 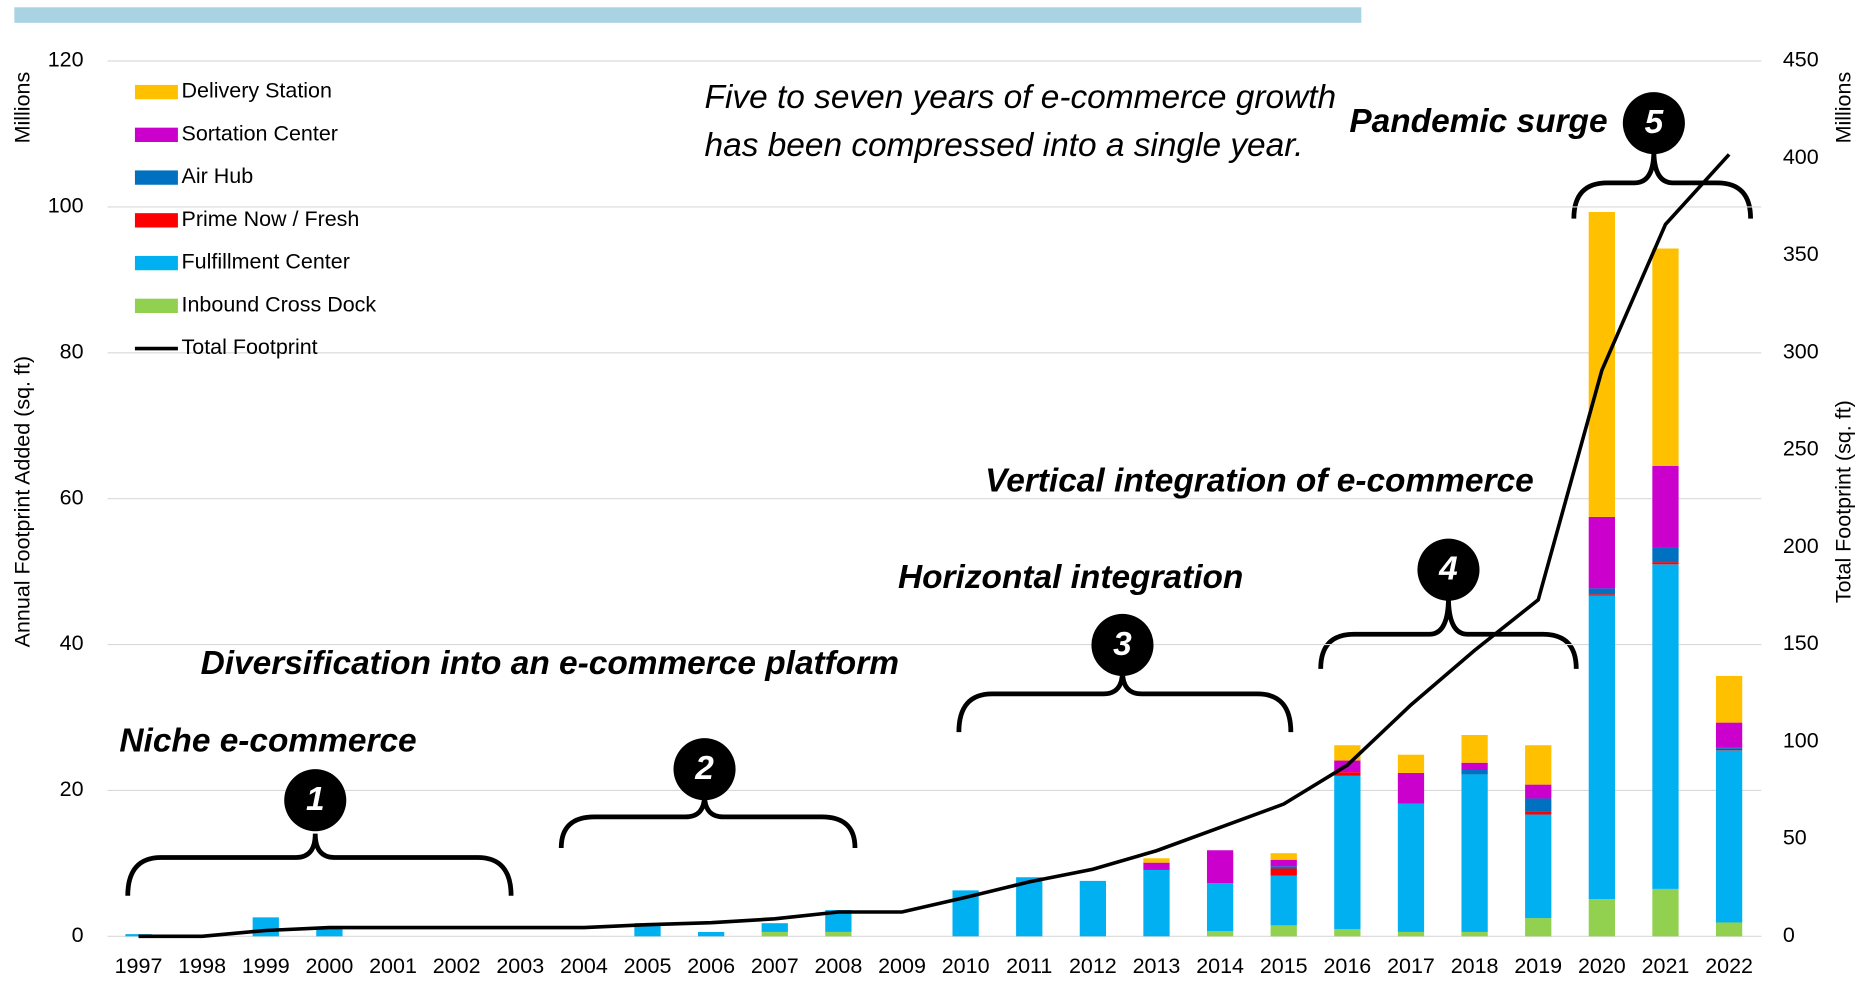 What do you see at coordinates (23, 501) in the screenshot?
I see `y-axis-label: Annual Footprint Added (sq. ft)` at bounding box center [23, 501].